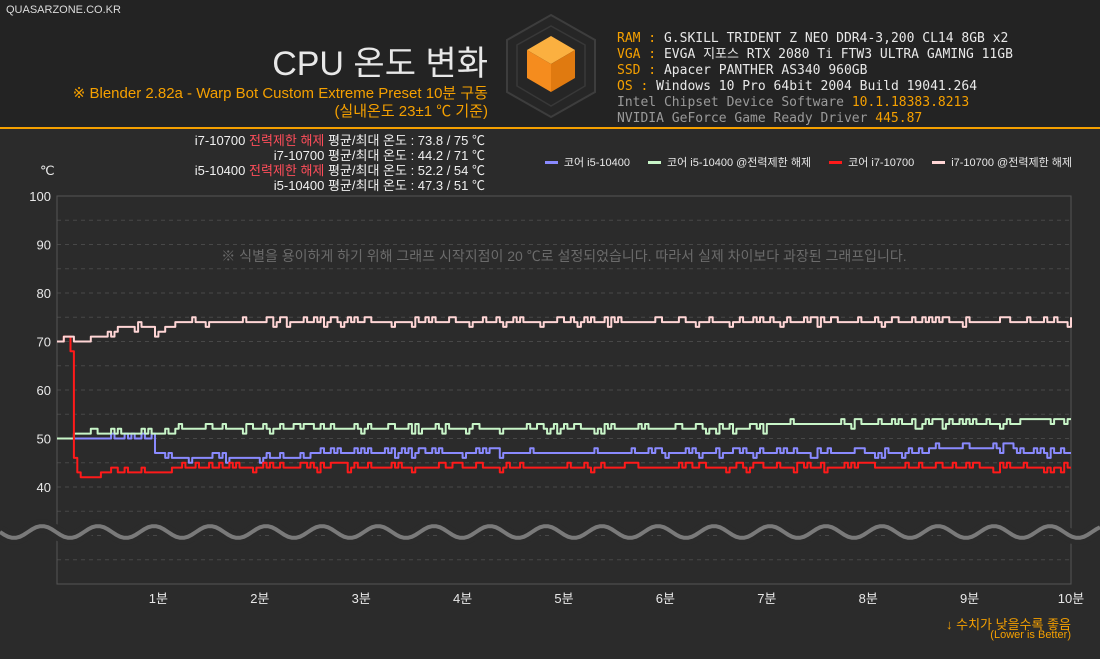 The image size is (1100, 659). I want to click on chart-title: CPU 온도 변화, so click(380, 64).